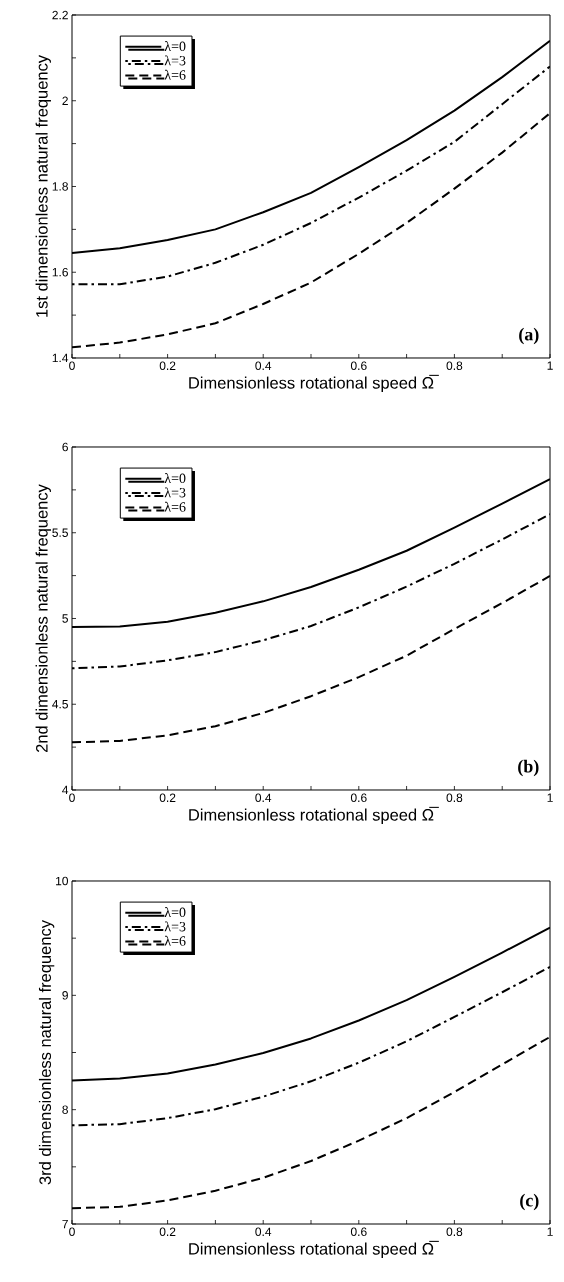  Describe the element at coordinates (529, 336) in the screenshot. I see `annotation: (a)` at that location.